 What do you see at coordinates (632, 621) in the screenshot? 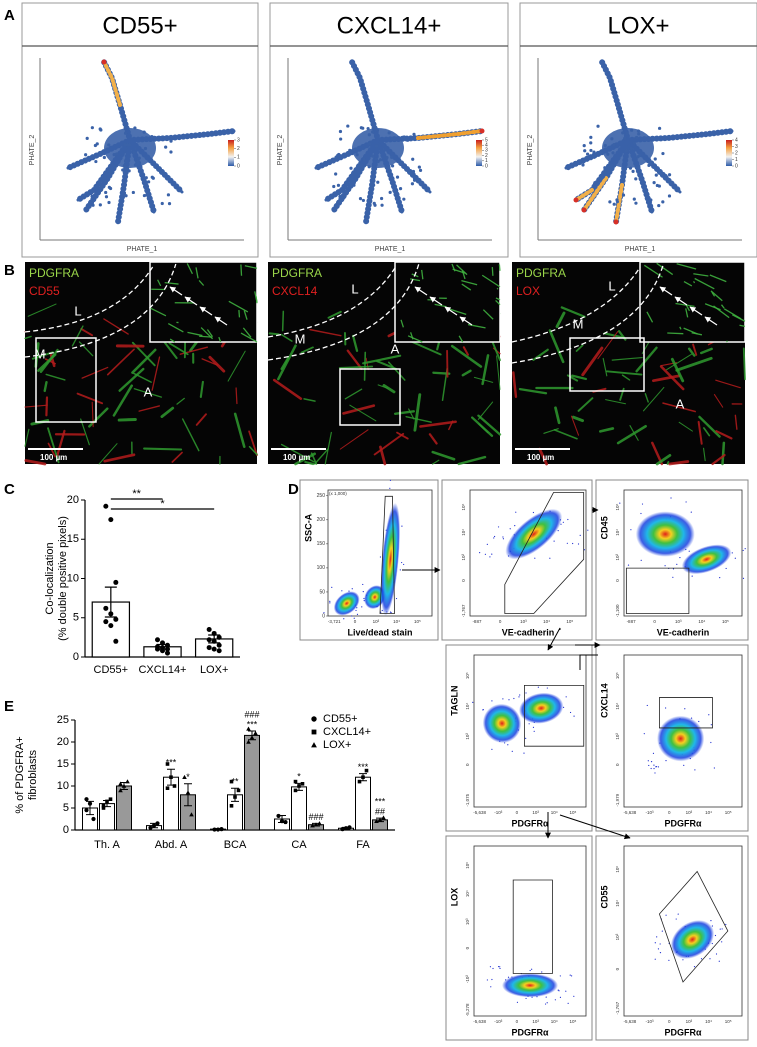
I see `x-tick-label: -887` at bounding box center [632, 621].